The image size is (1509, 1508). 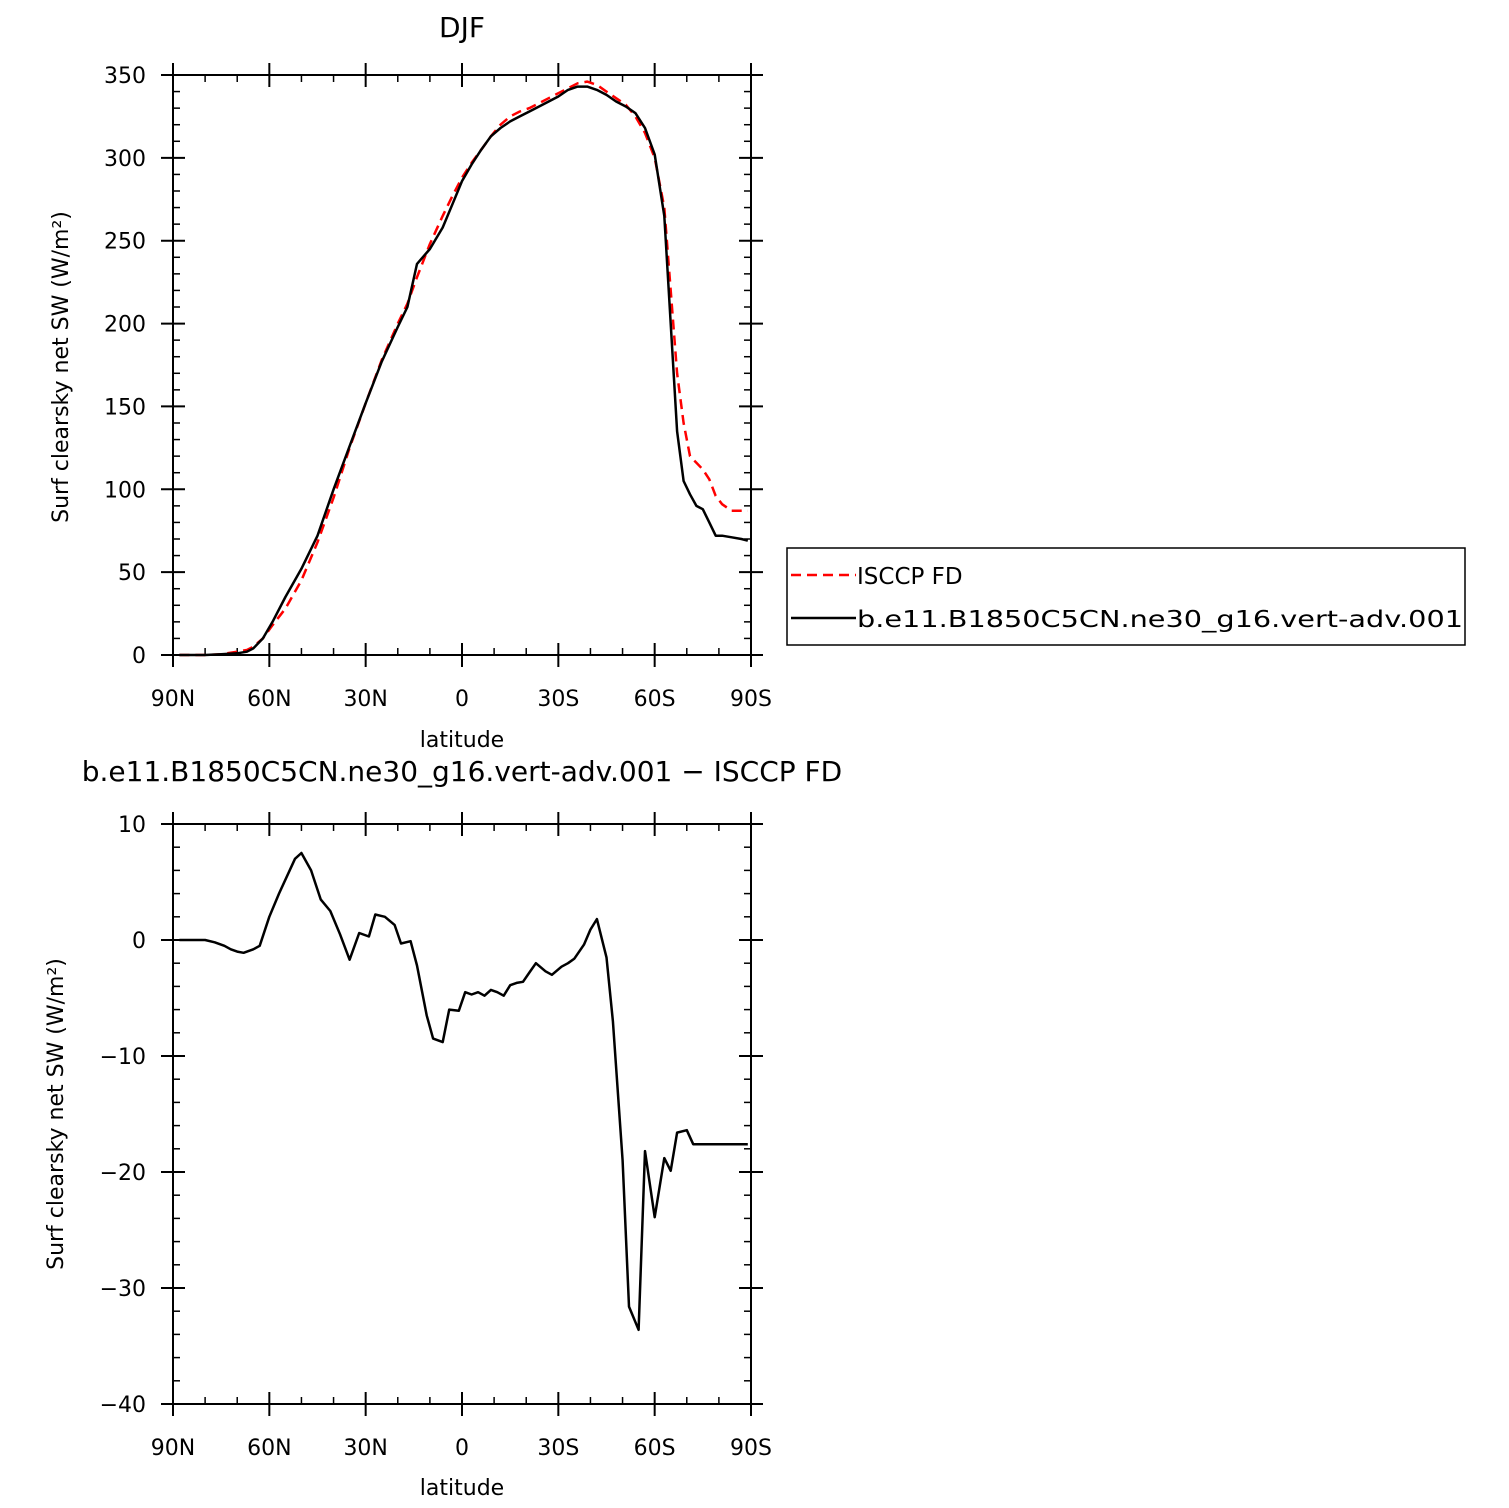 I want to click on y-tick-label: −20, so click(x=123, y=1173).